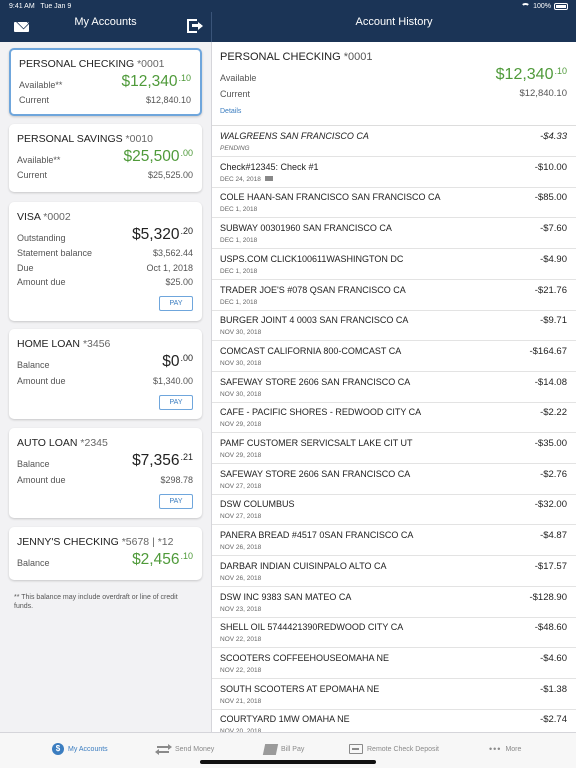 This screenshot has height=768, width=576. I want to click on tab-bill-pay: Bill Pay, so click(283, 749).